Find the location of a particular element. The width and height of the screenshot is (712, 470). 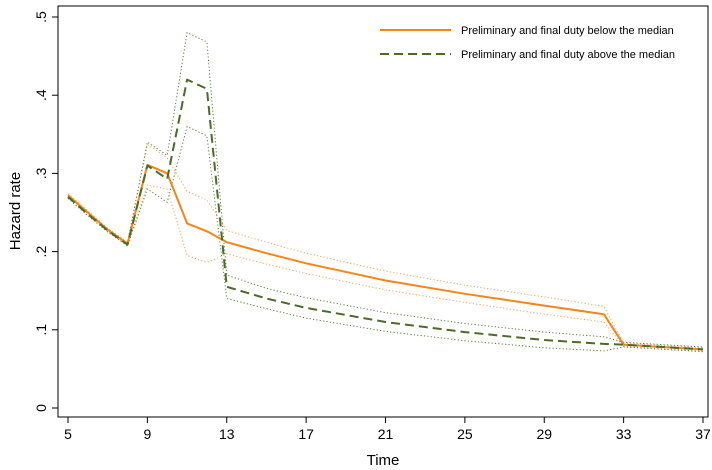

x-tick-label: 37 is located at coordinates (703, 434).